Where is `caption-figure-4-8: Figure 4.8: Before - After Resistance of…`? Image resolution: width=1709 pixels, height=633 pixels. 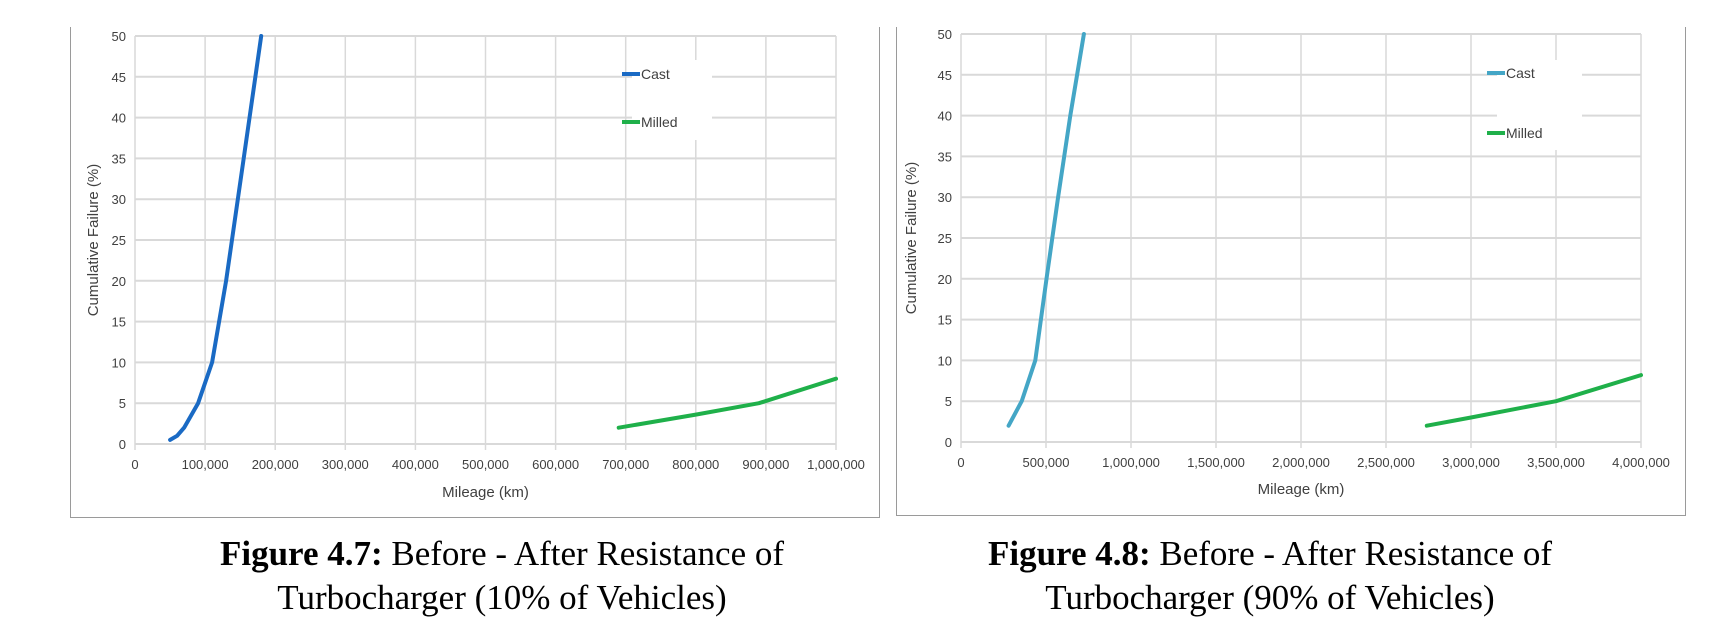
caption-figure-4-8: Figure 4.8: Before - After Resistance of… is located at coordinates (1270, 576).